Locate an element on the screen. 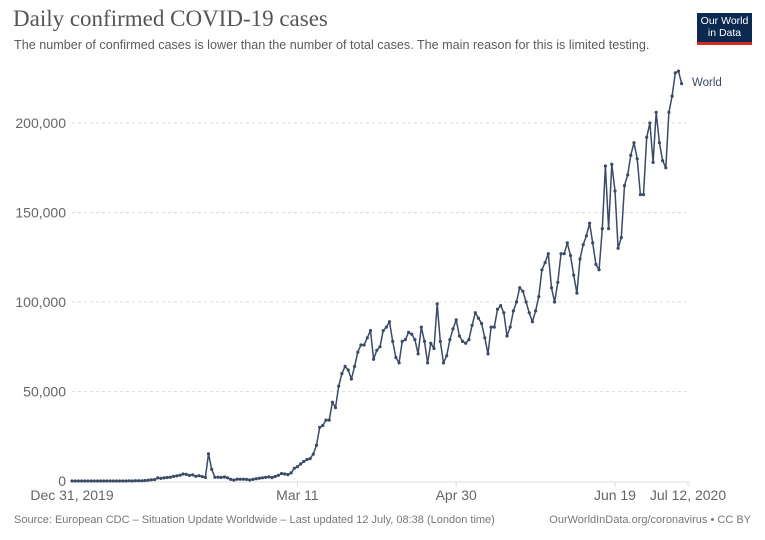 This screenshot has height=540, width=765. owid-logo: Our World in Data is located at coordinates (724, 29).